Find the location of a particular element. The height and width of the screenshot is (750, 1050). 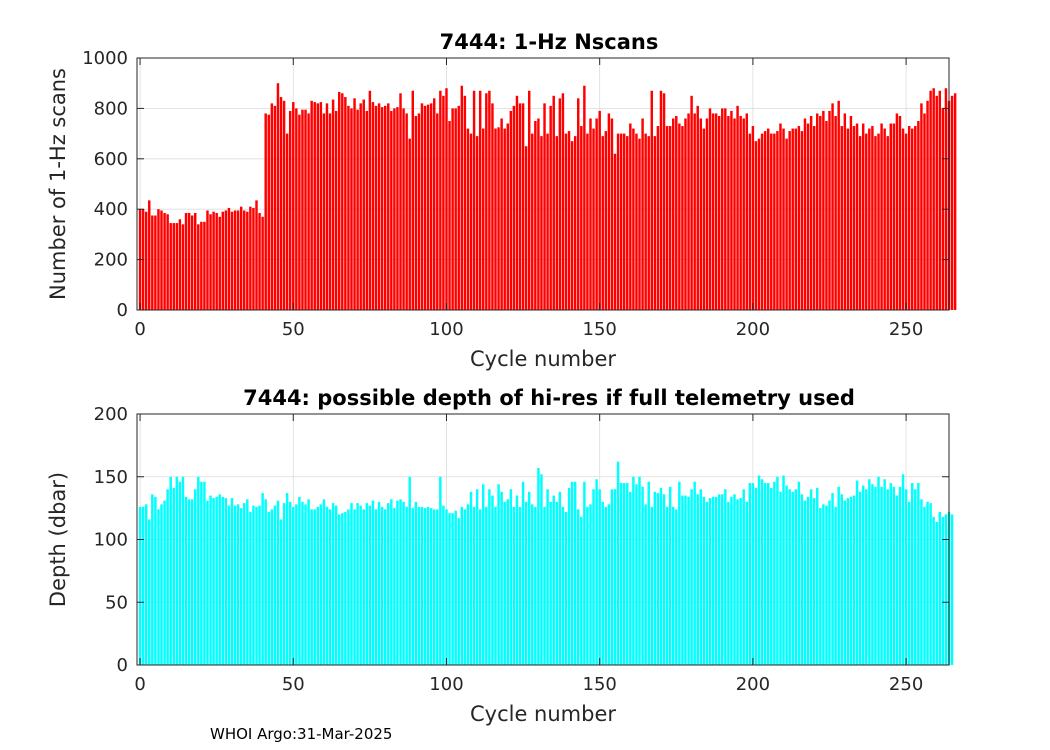

nscans-ytick-label: 1000 is located at coordinates (105, 58).